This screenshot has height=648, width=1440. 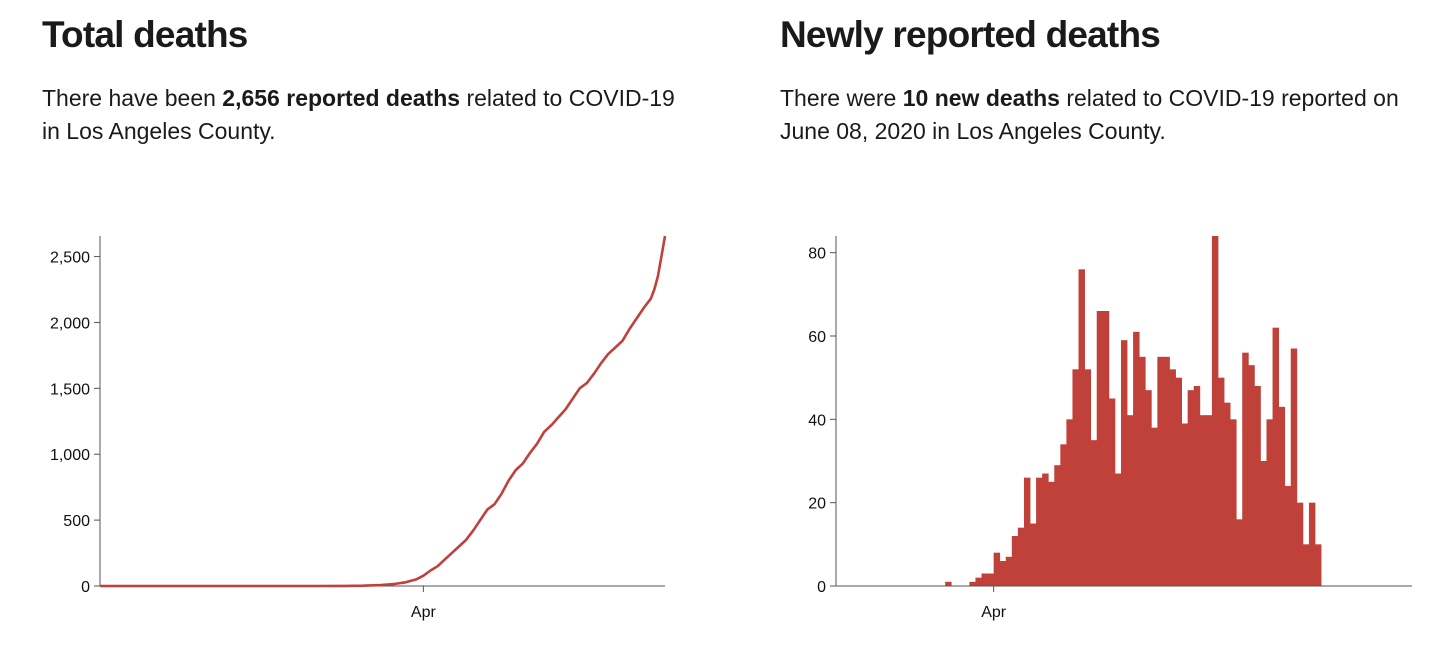 I want to click on new-deaths-title: Newly reported deaths, so click(x=970, y=34).